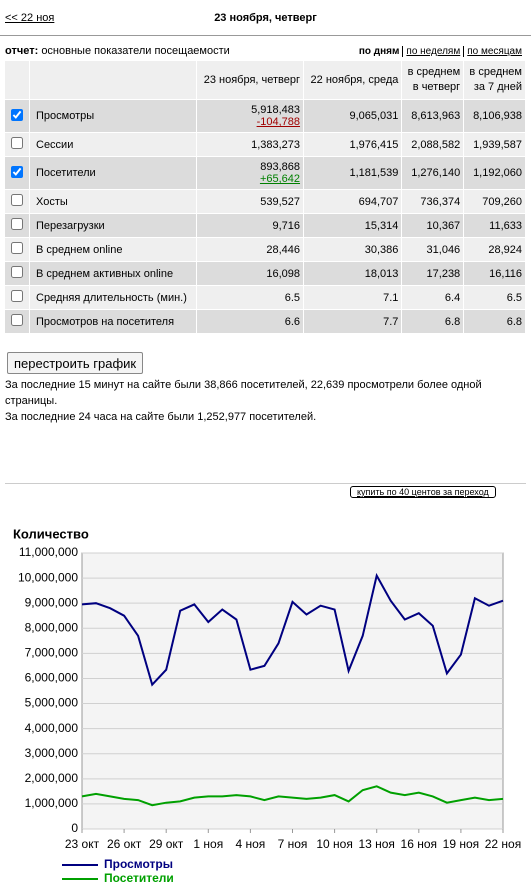 The width and height of the screenshot is (531, 892). Describe the element at coordinates (52, 803) in the screenshot. I see `y-tick-label: 1,000,000` at that location.